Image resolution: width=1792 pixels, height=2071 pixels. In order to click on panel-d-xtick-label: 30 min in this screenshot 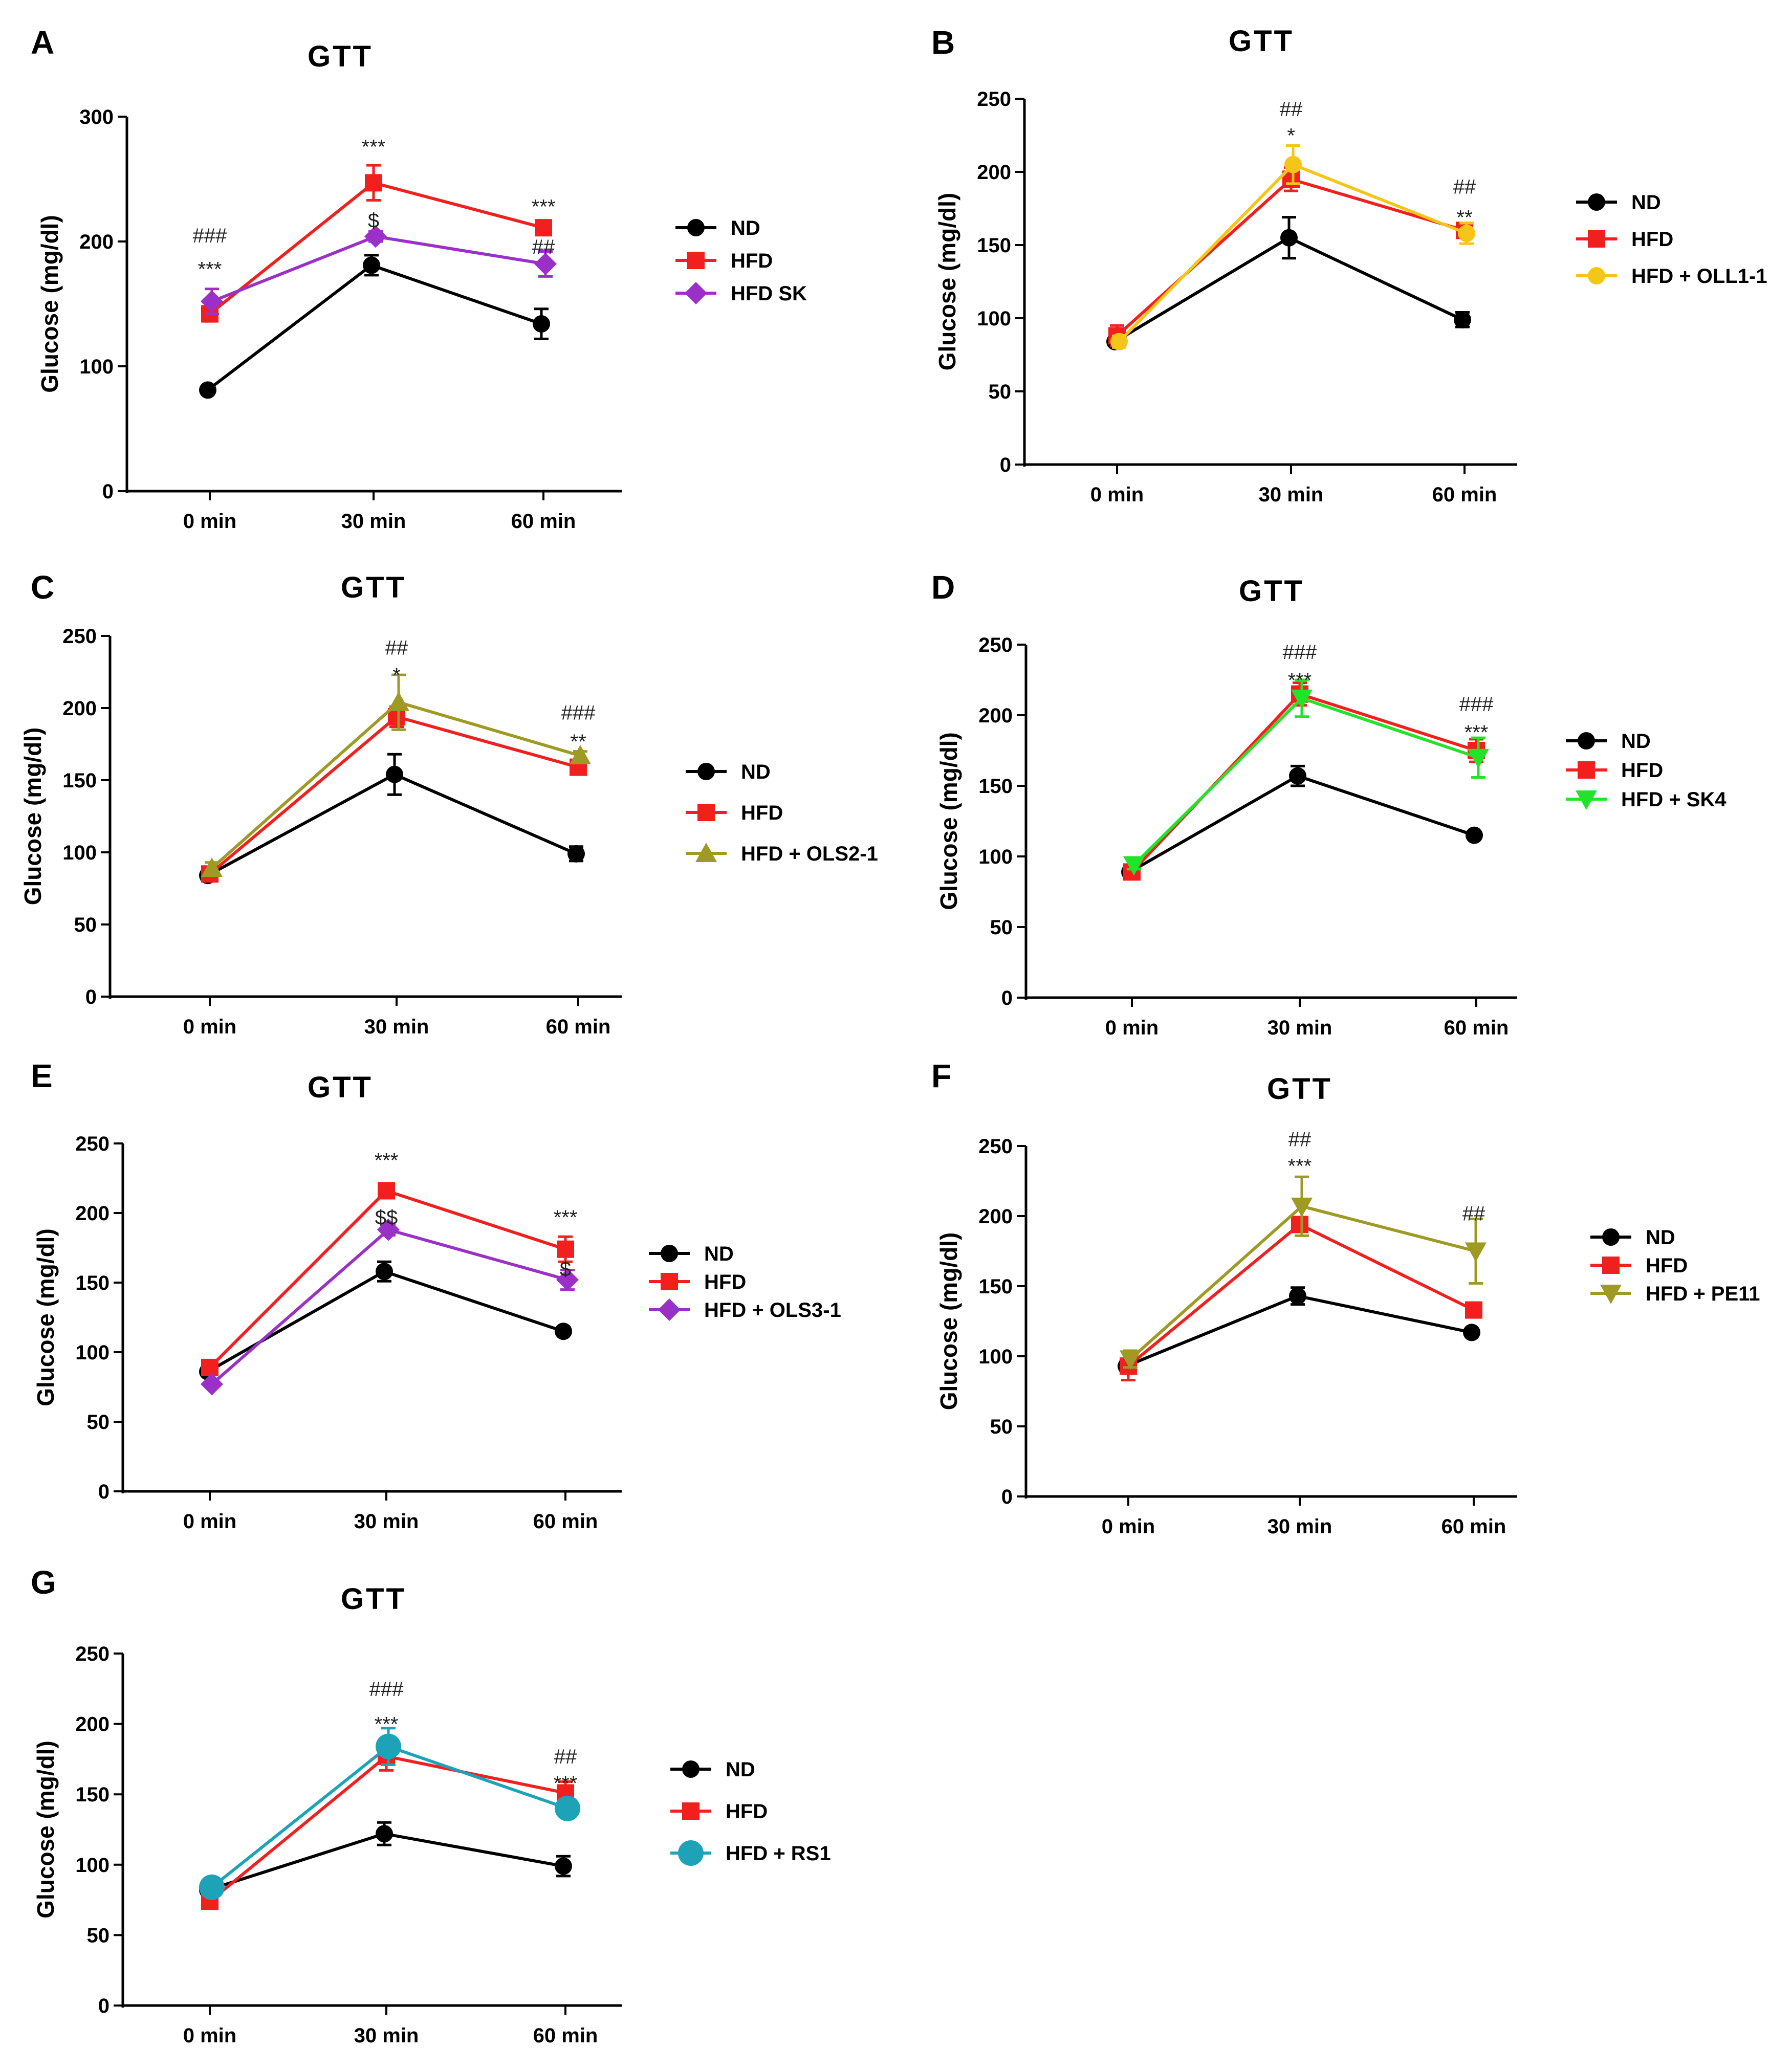, I will do `click(1299, 1028)`.